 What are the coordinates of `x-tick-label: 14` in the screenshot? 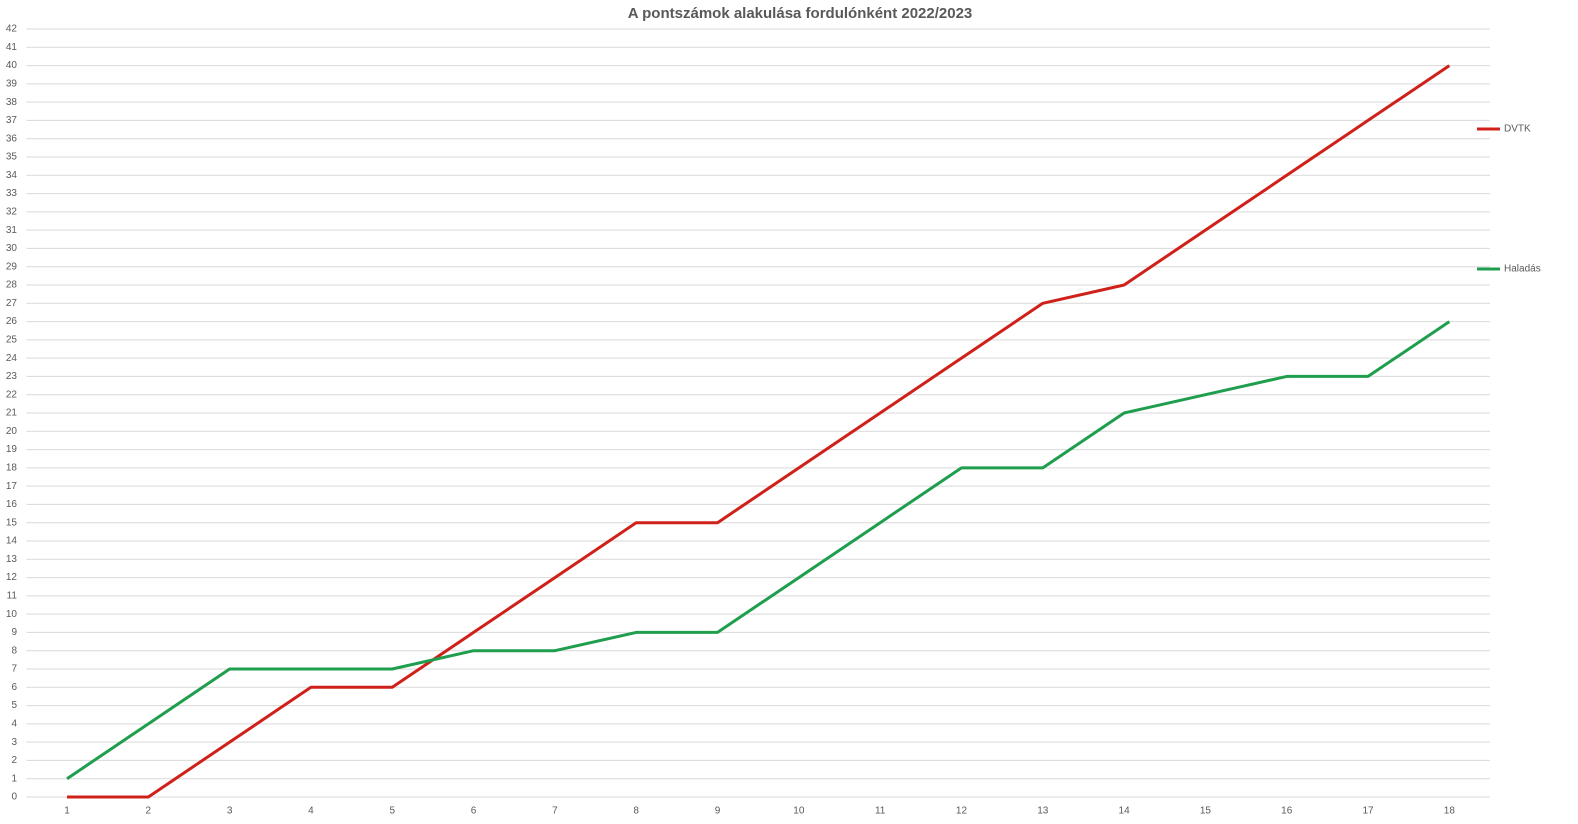 It's located at (1125, 811).